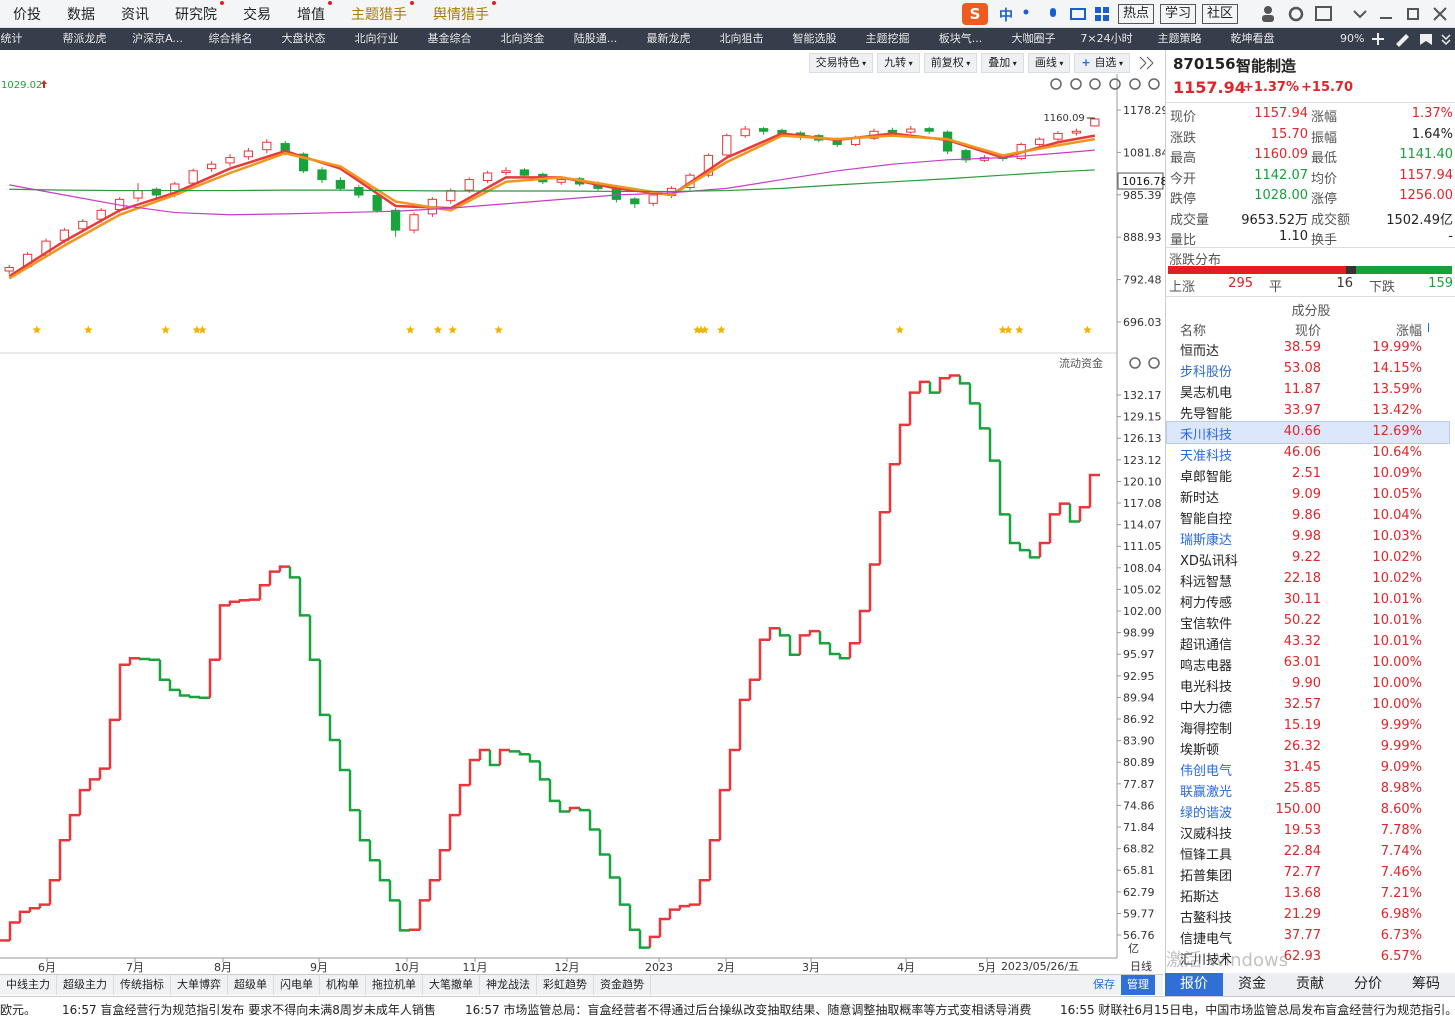 This screenshot has width=1455, height=1019. What do you see at coordinates (11, 38) in the screenshot?
I see `toolbar-item: 统计` at bounding box center [11, 38].